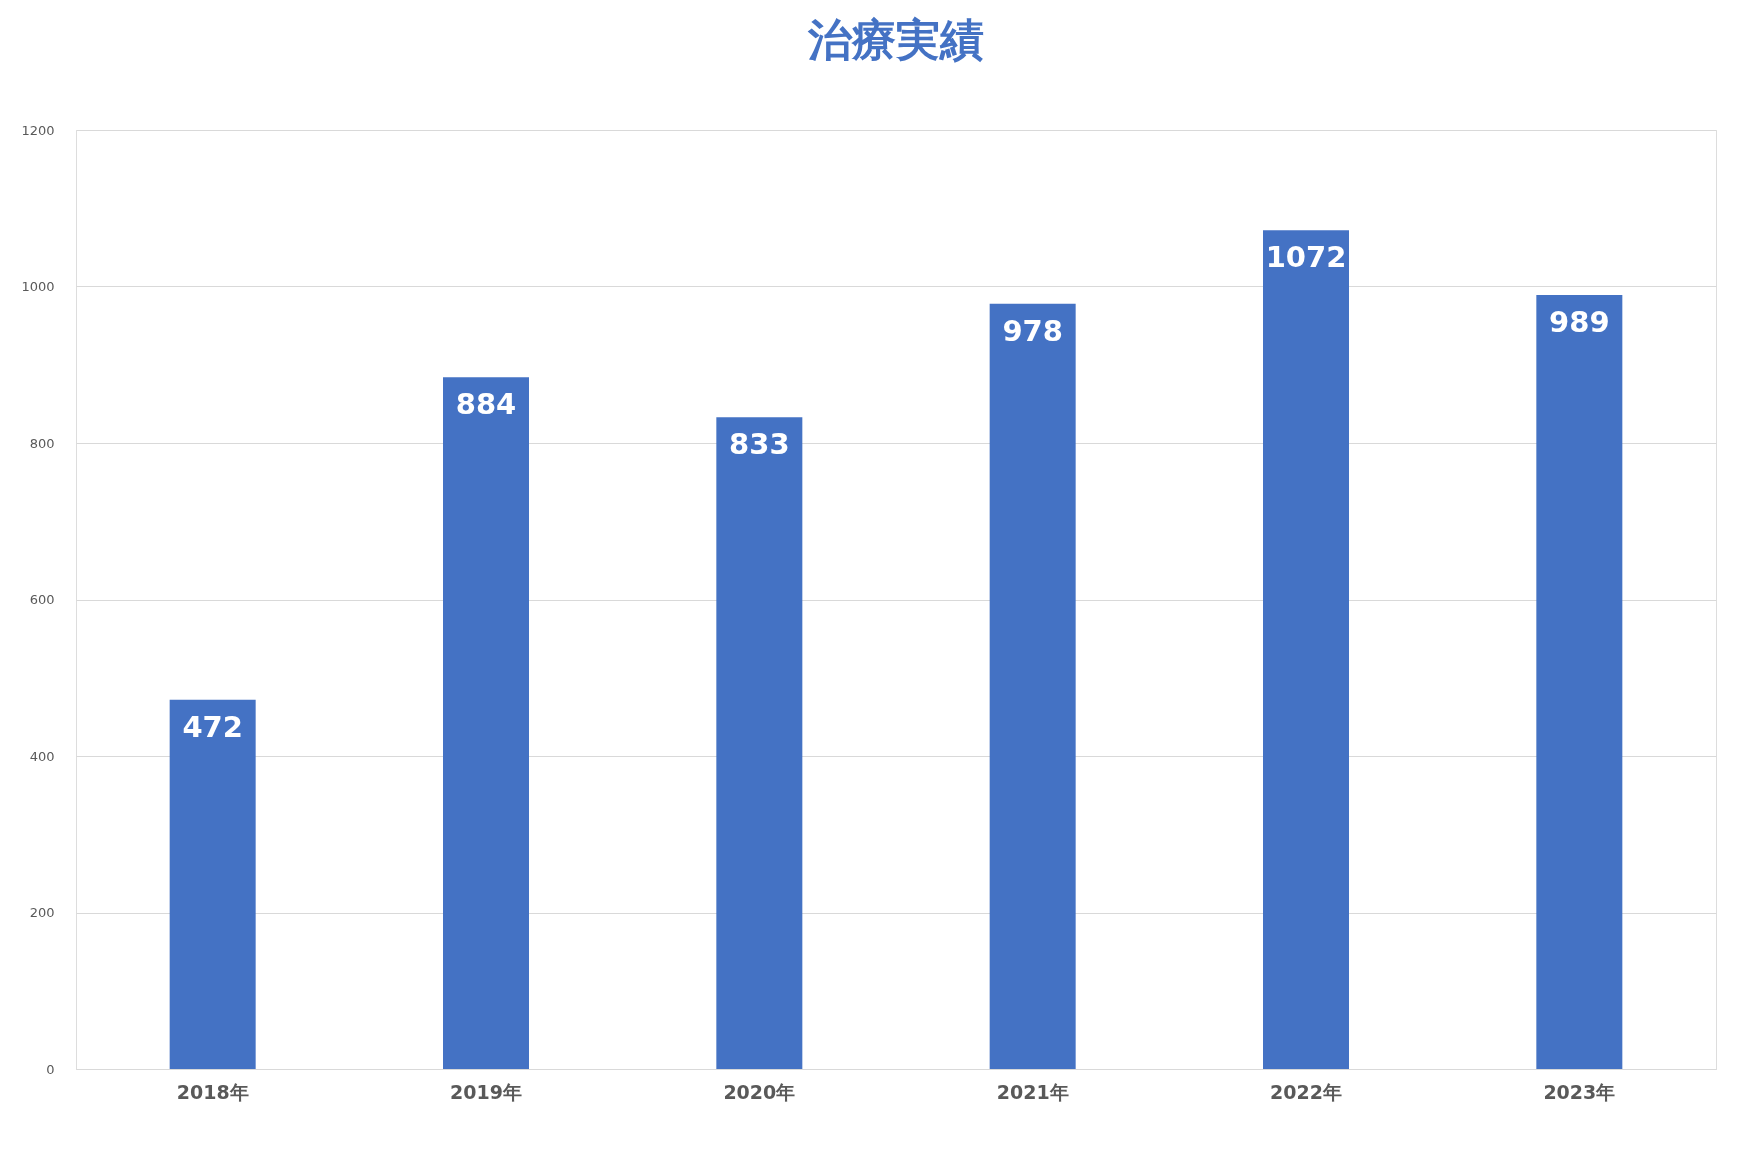  I want to click on y-tick-label: 0, so click(50, 1069).